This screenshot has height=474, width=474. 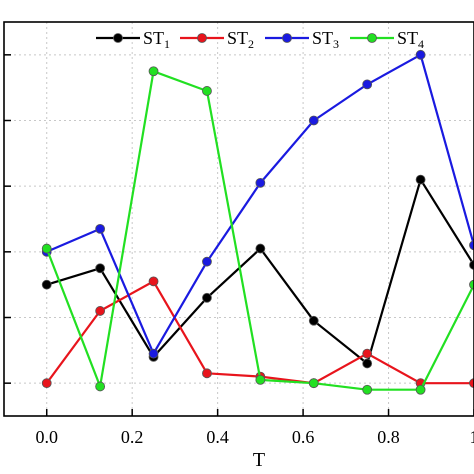 I want to click on legend-label: ST3, so click(x=325, y=39).